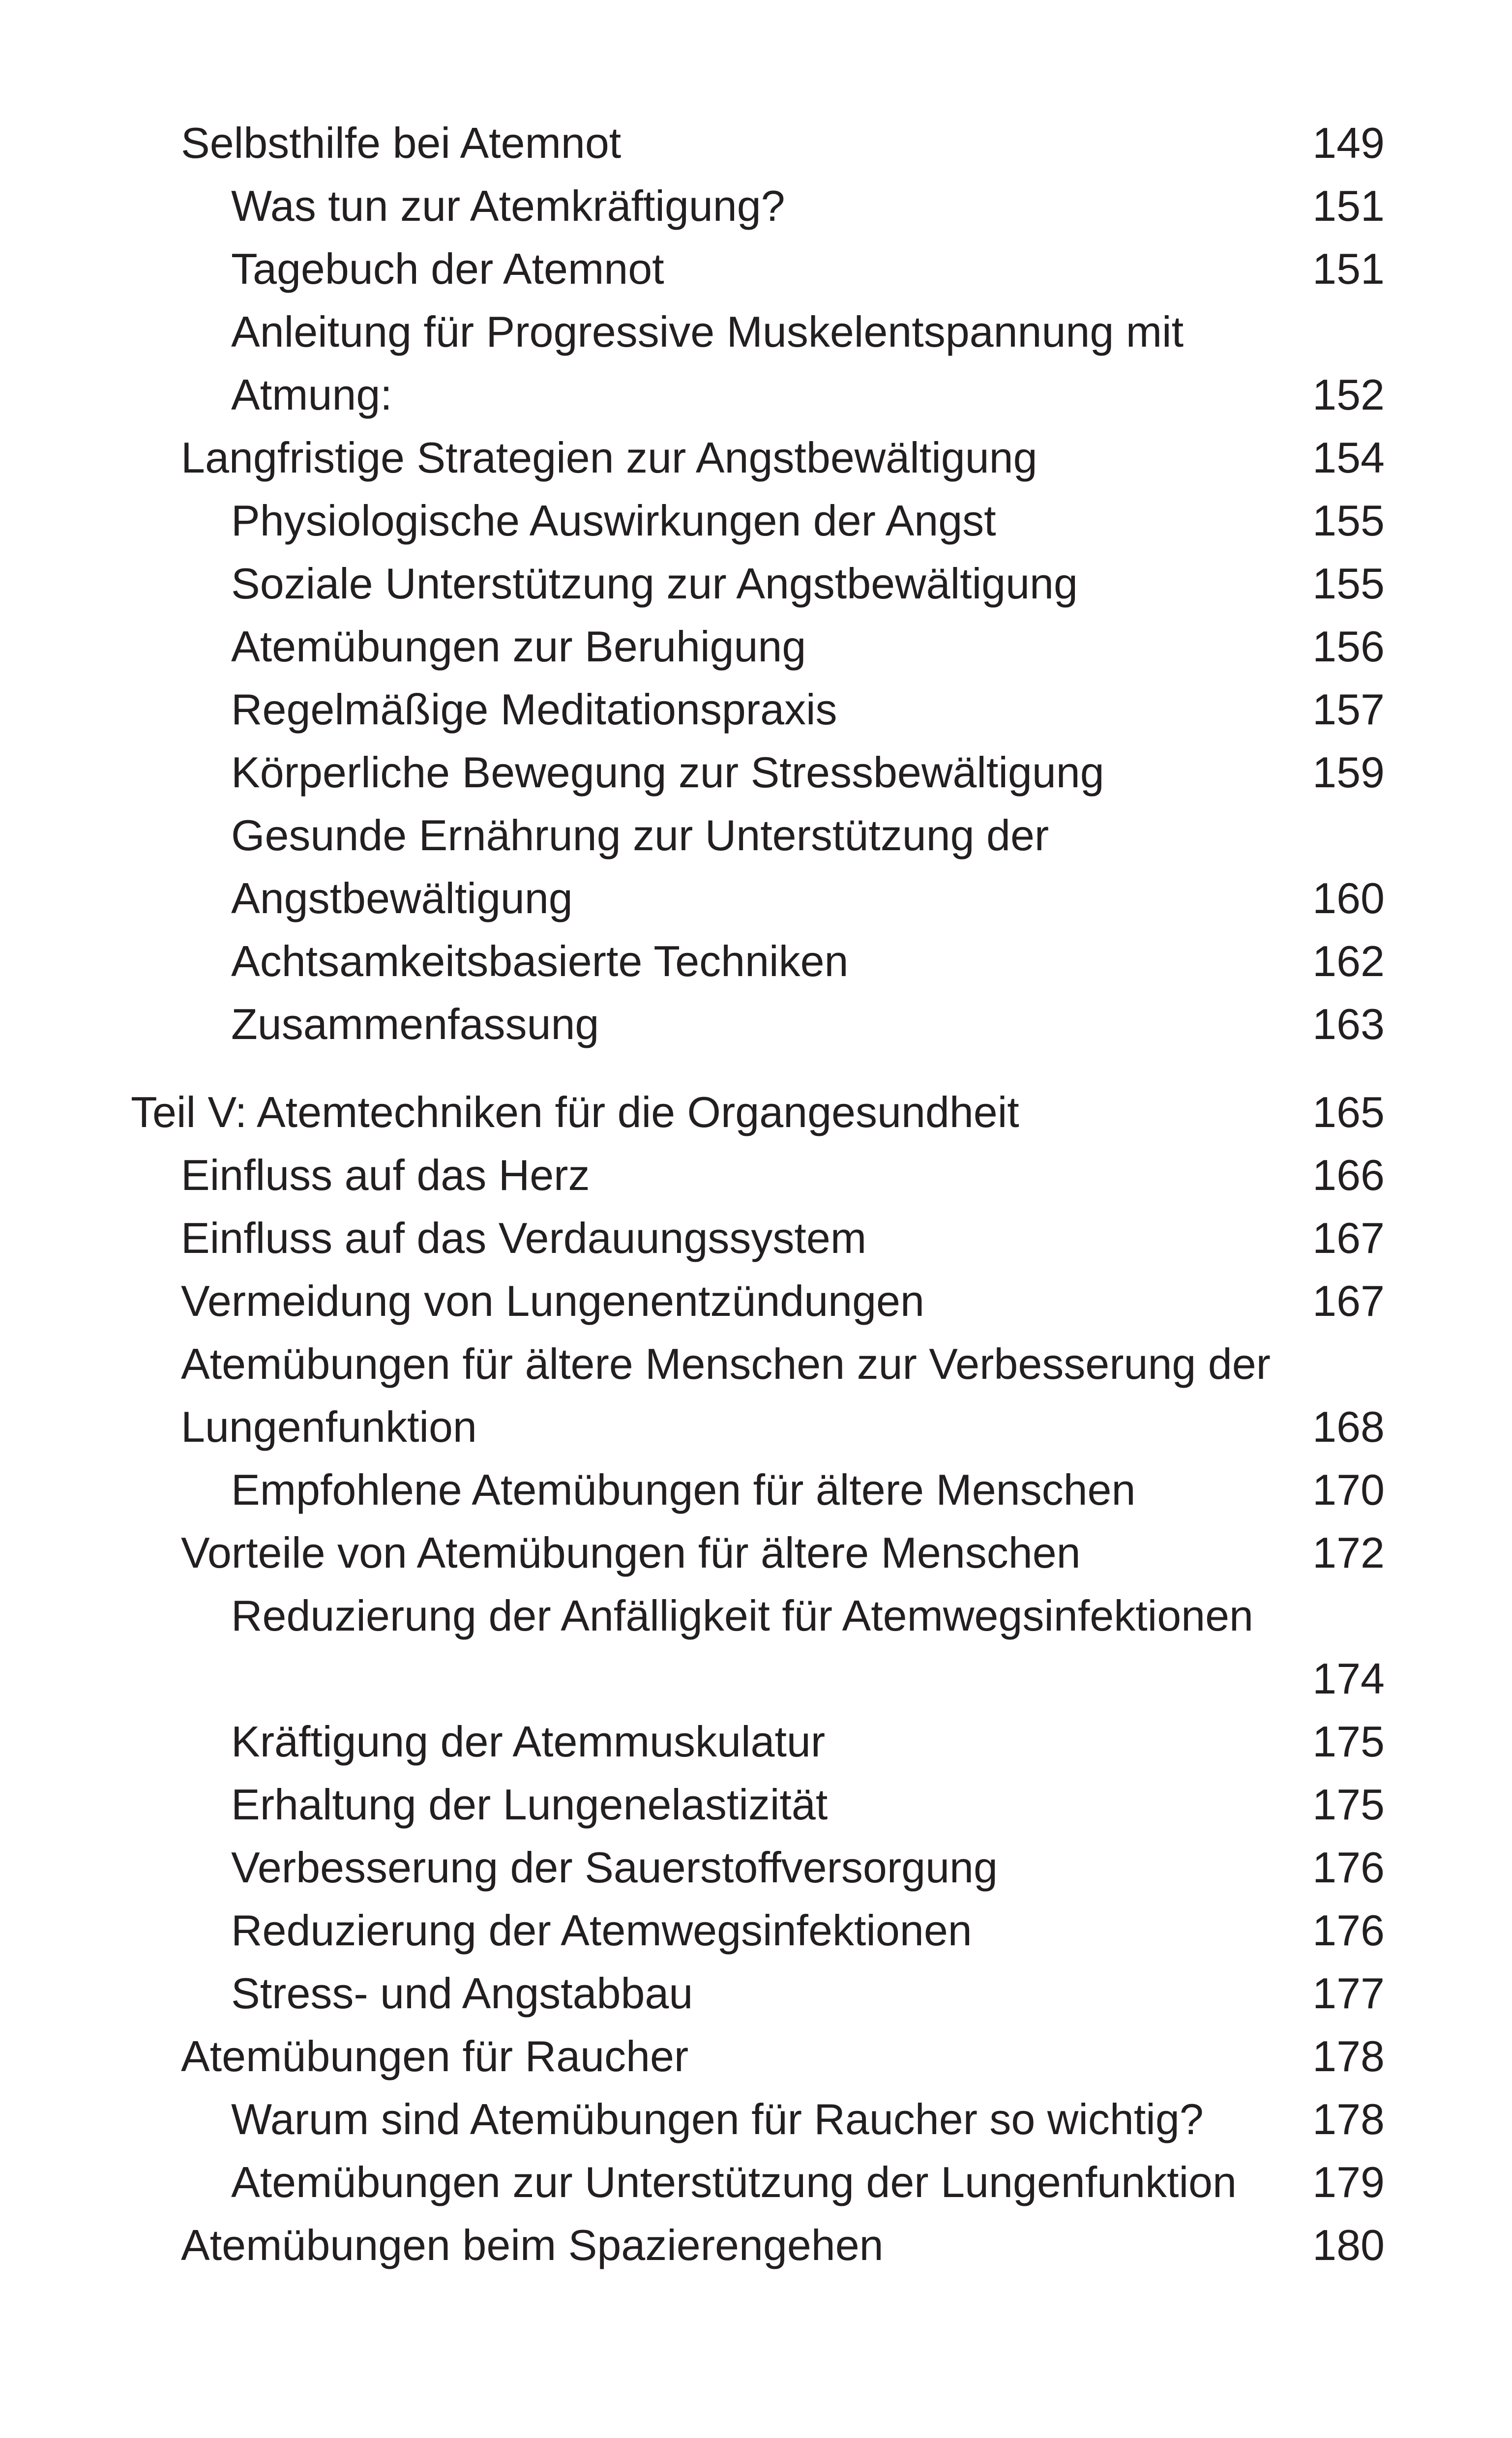  What do you see at coordinates (1348, 394) in the screenshot?
I see `toc-entry-page: 152` at bounding box center [1348, 394].